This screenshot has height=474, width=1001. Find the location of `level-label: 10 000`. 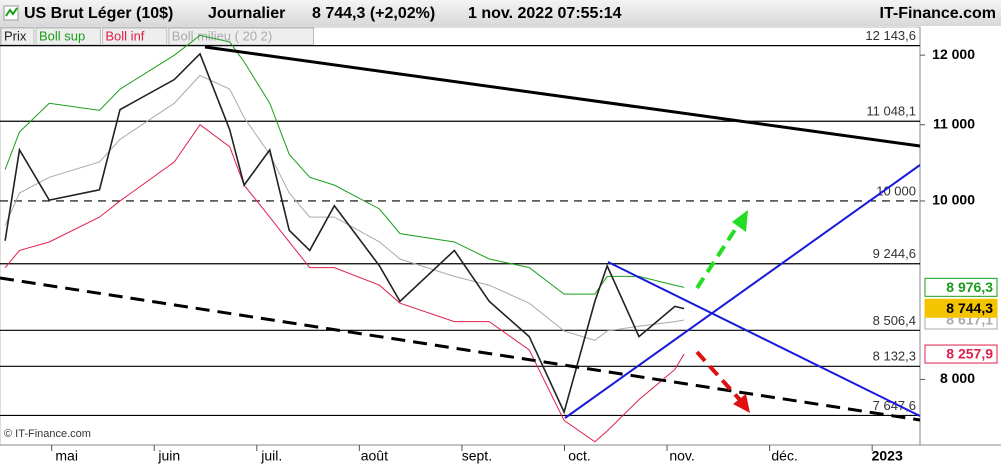

level-label: 10 000 is located at coordinates (896, 190).